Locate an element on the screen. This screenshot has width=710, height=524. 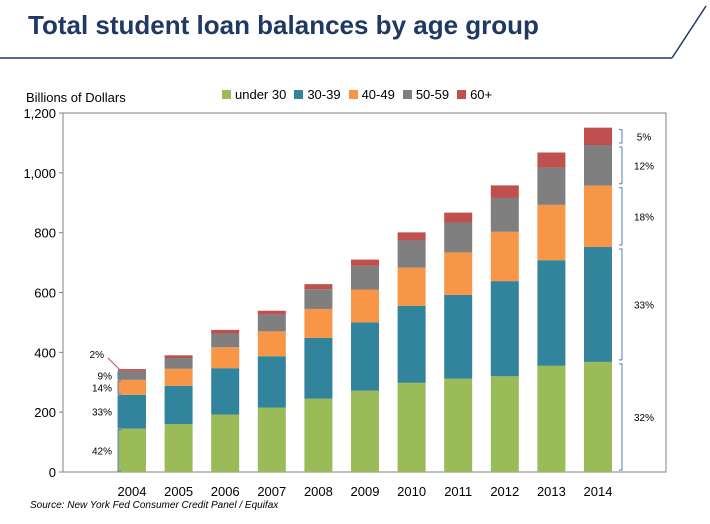
annotation-label-2014: 32% is located at coordinates (644, 418).